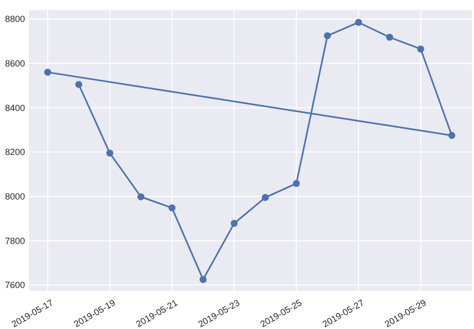 The image size is (474, 329). Describe the element at coordinates (14, 152) in the screenshot. I see `y-tick-label: 8200` at that location.